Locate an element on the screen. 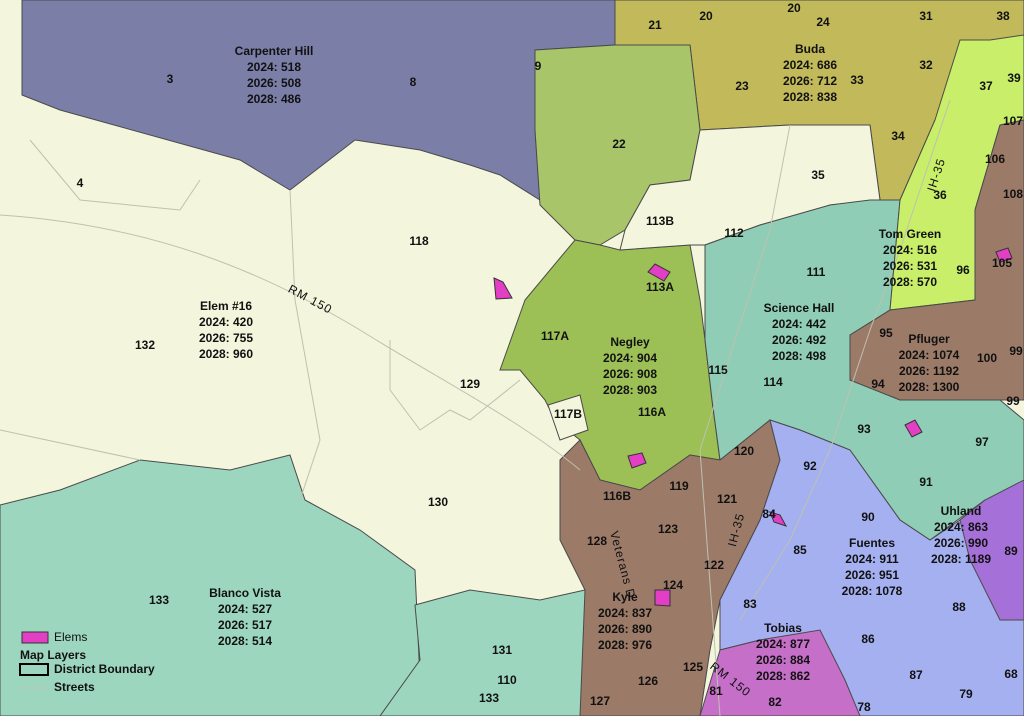  unit-label: 116B is located at coordinates (617, 496).